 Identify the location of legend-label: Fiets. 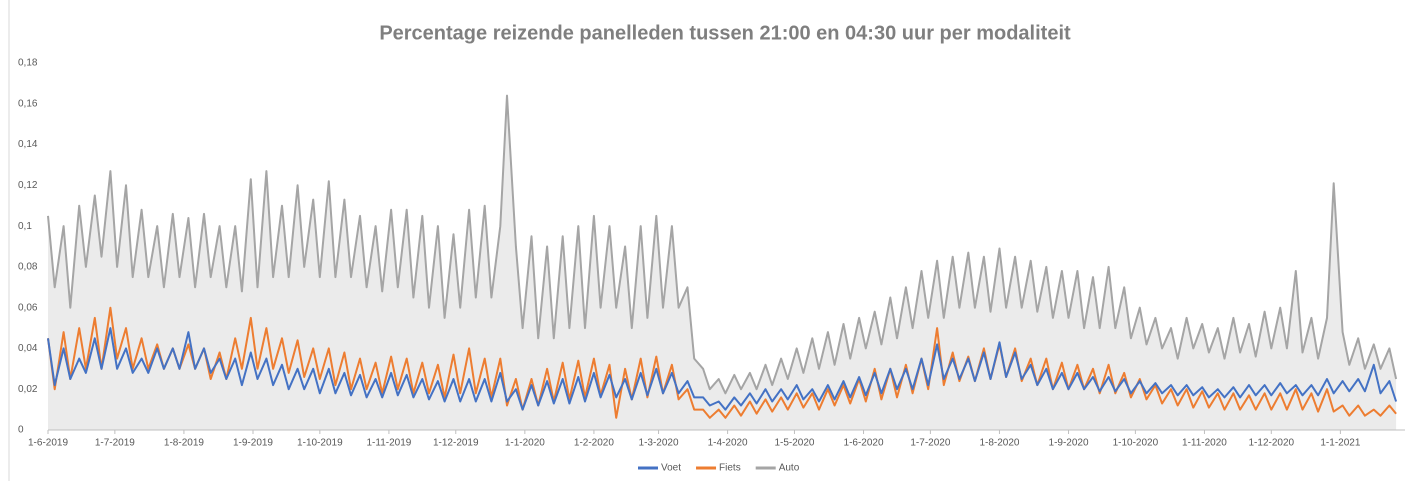
(730, 468).